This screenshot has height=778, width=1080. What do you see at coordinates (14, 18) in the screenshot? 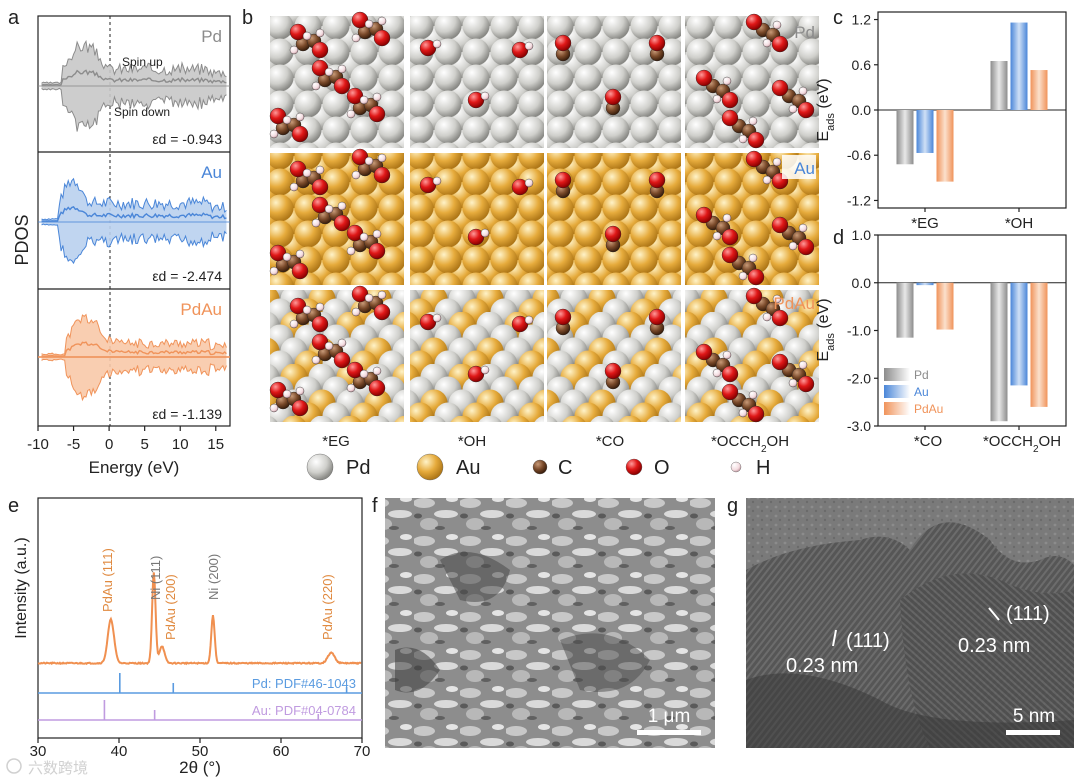
I see `panel-label-a: a` at bounding box center [14, 18].